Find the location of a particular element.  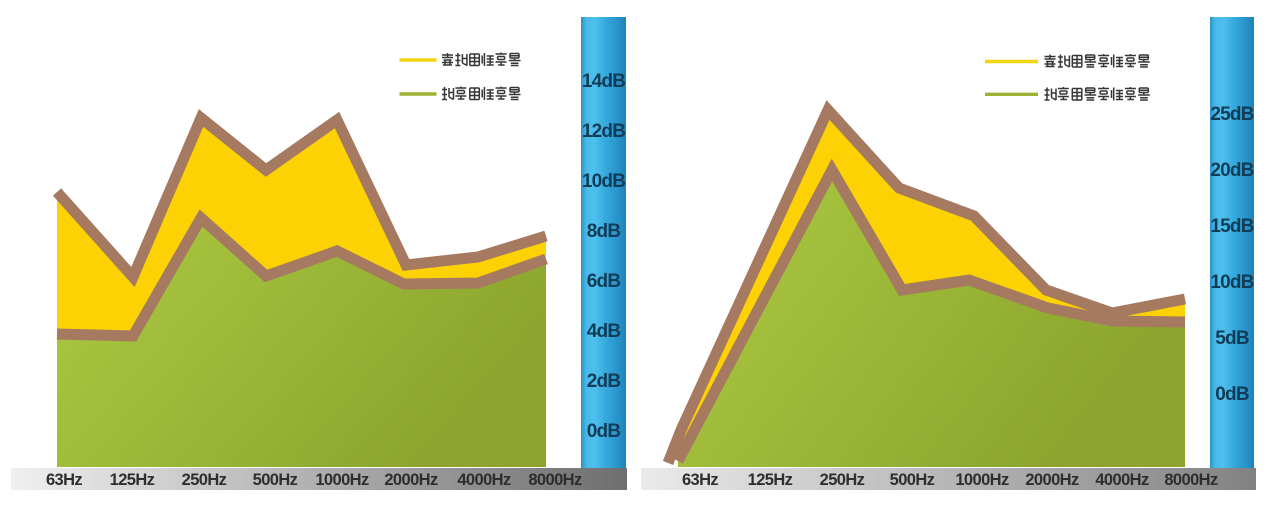

svg-text: 15dB is located at coordinates (1231, 226).